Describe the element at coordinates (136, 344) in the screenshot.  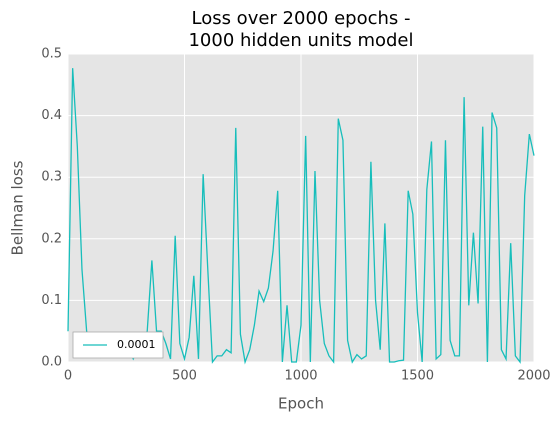
I see `legend-label: 0.0001` at that location.